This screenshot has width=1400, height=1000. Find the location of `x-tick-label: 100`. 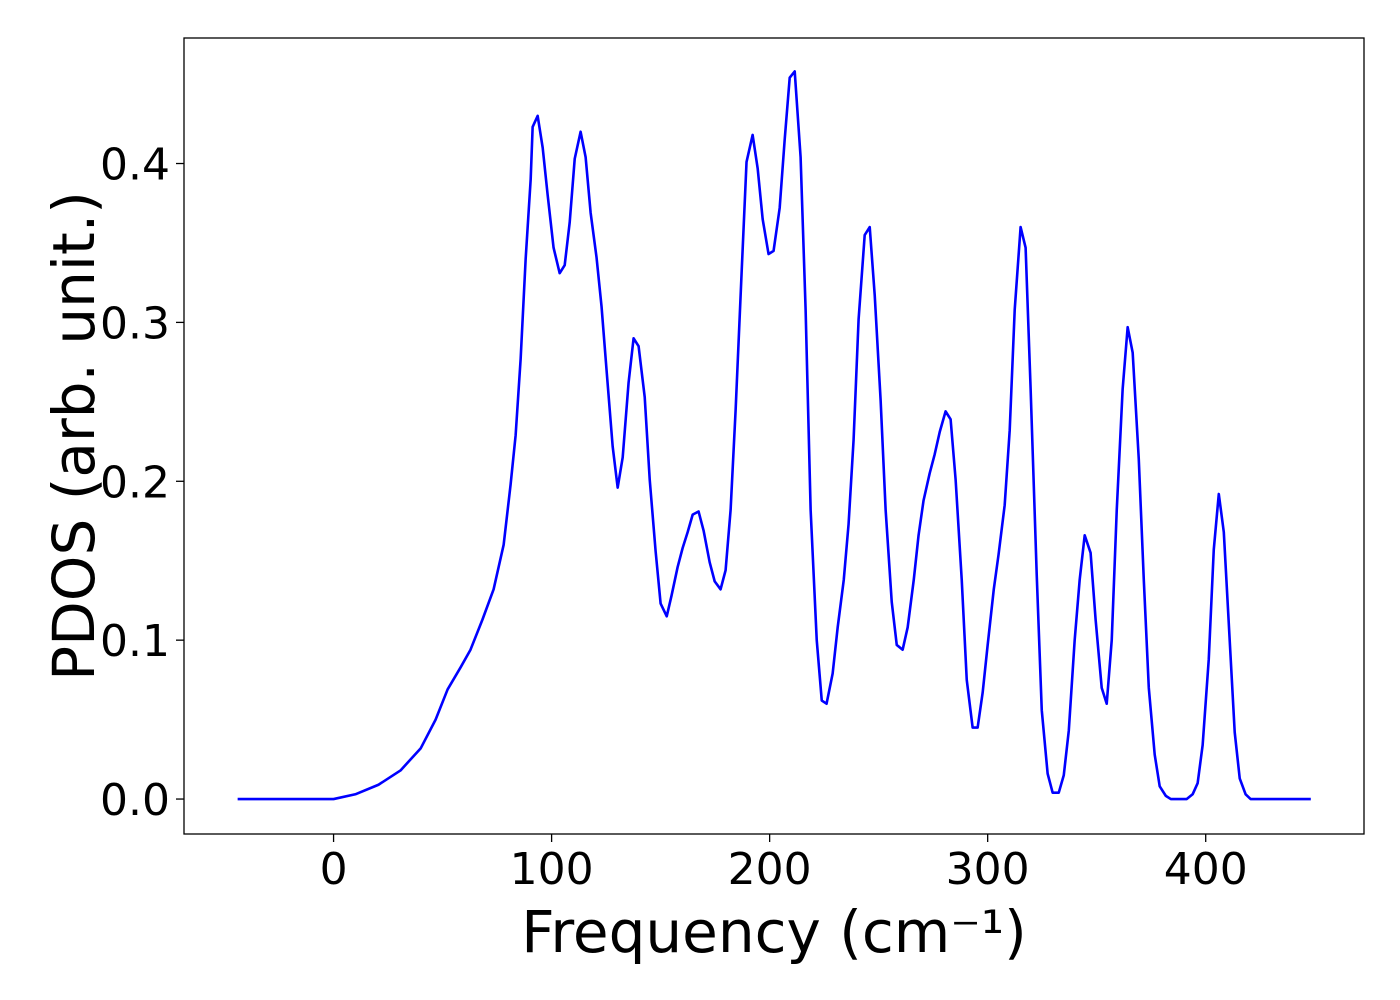

x-tick-label: 100 is located at coordinates (552, 869).